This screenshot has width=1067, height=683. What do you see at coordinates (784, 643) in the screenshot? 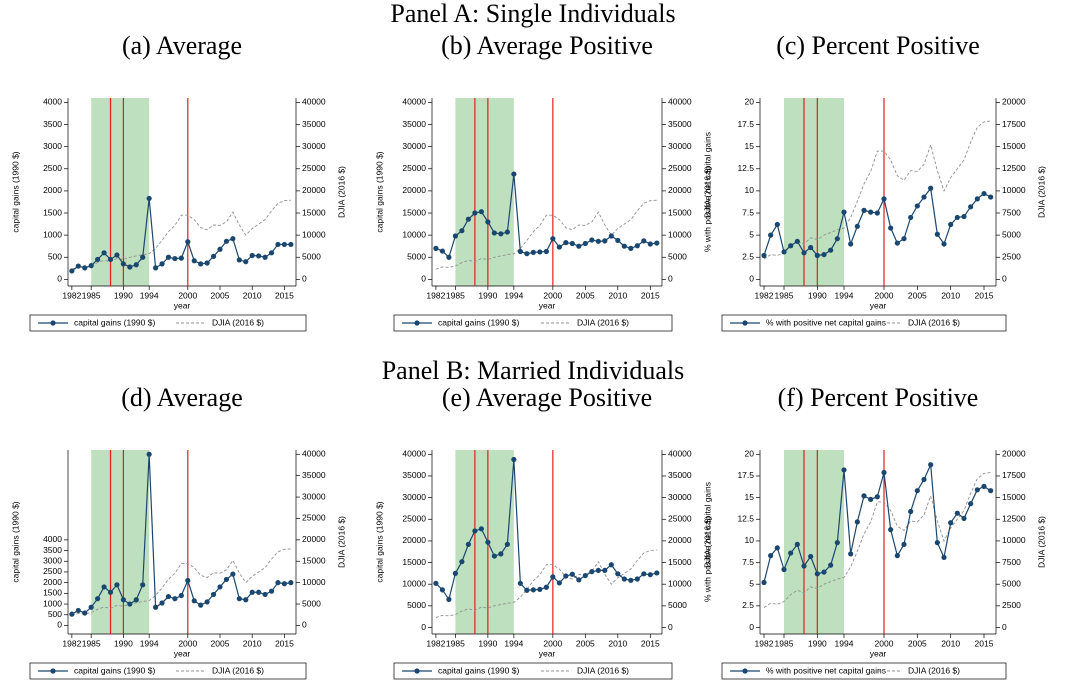
I see `x-tick-label: 1985` at bounding box center [784, 643].